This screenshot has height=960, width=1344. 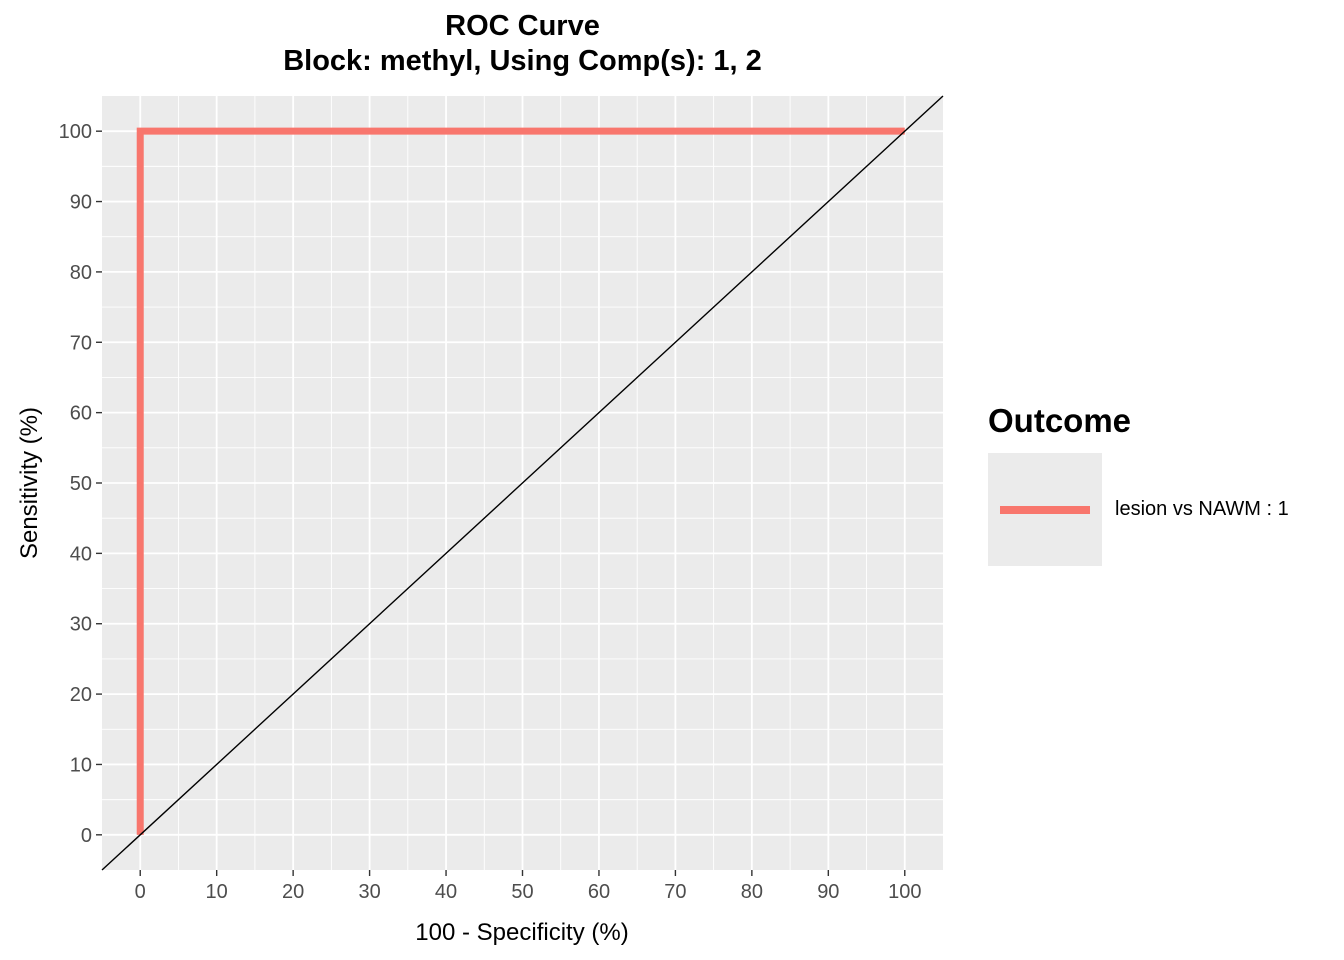 I want to click on legend-key, so click(x=1045, y=509).